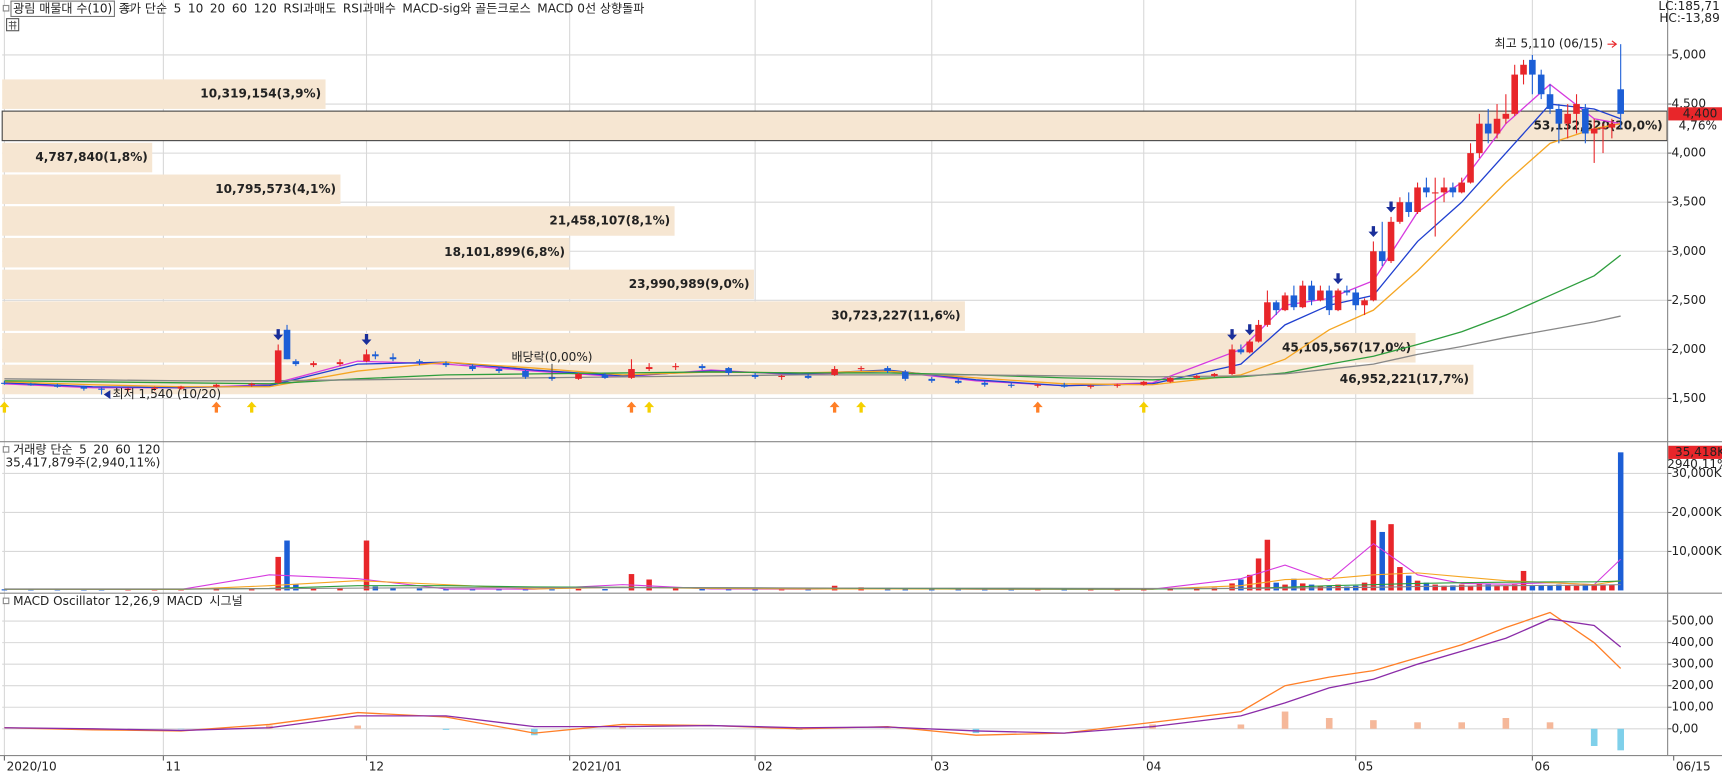 The image size is (1722, 777). I want to click on x-tick-label: 06, so click(1542, 767).